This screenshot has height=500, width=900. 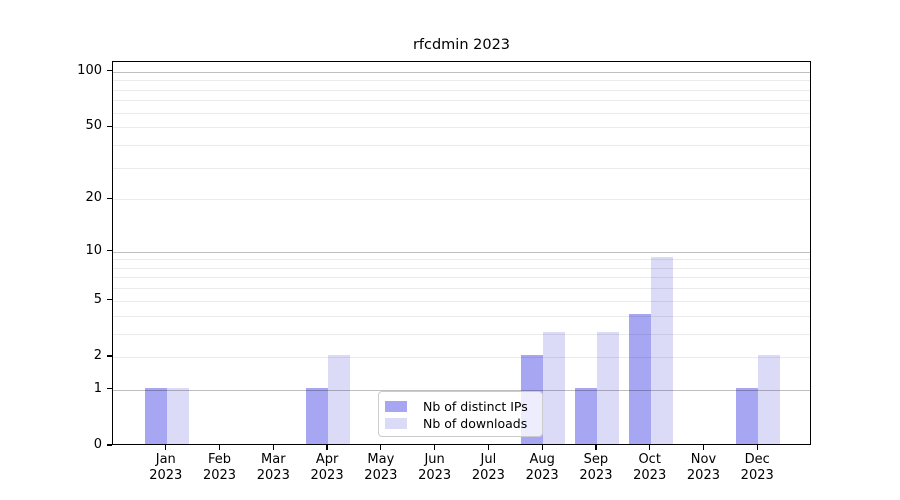 I want to click on bar-ips-dec, so click(x=747, y=415).